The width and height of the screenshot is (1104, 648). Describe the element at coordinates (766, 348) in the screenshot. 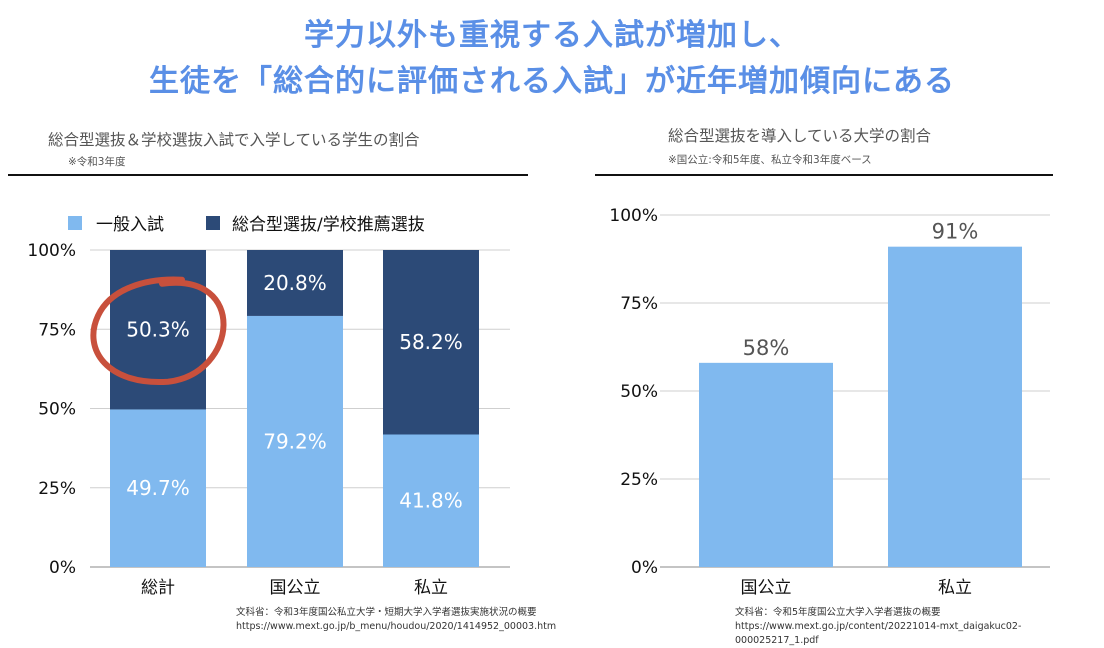

I see `data-label: 58%` at that location.